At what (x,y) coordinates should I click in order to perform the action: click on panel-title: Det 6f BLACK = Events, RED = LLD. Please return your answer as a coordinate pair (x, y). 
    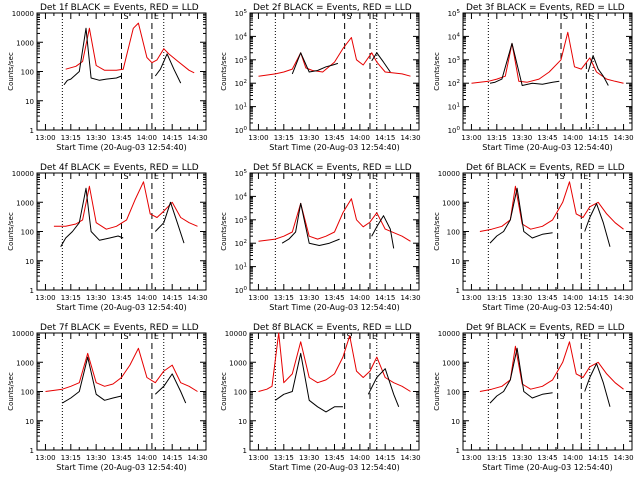
    Looking at the image, I should click on (545, 168).